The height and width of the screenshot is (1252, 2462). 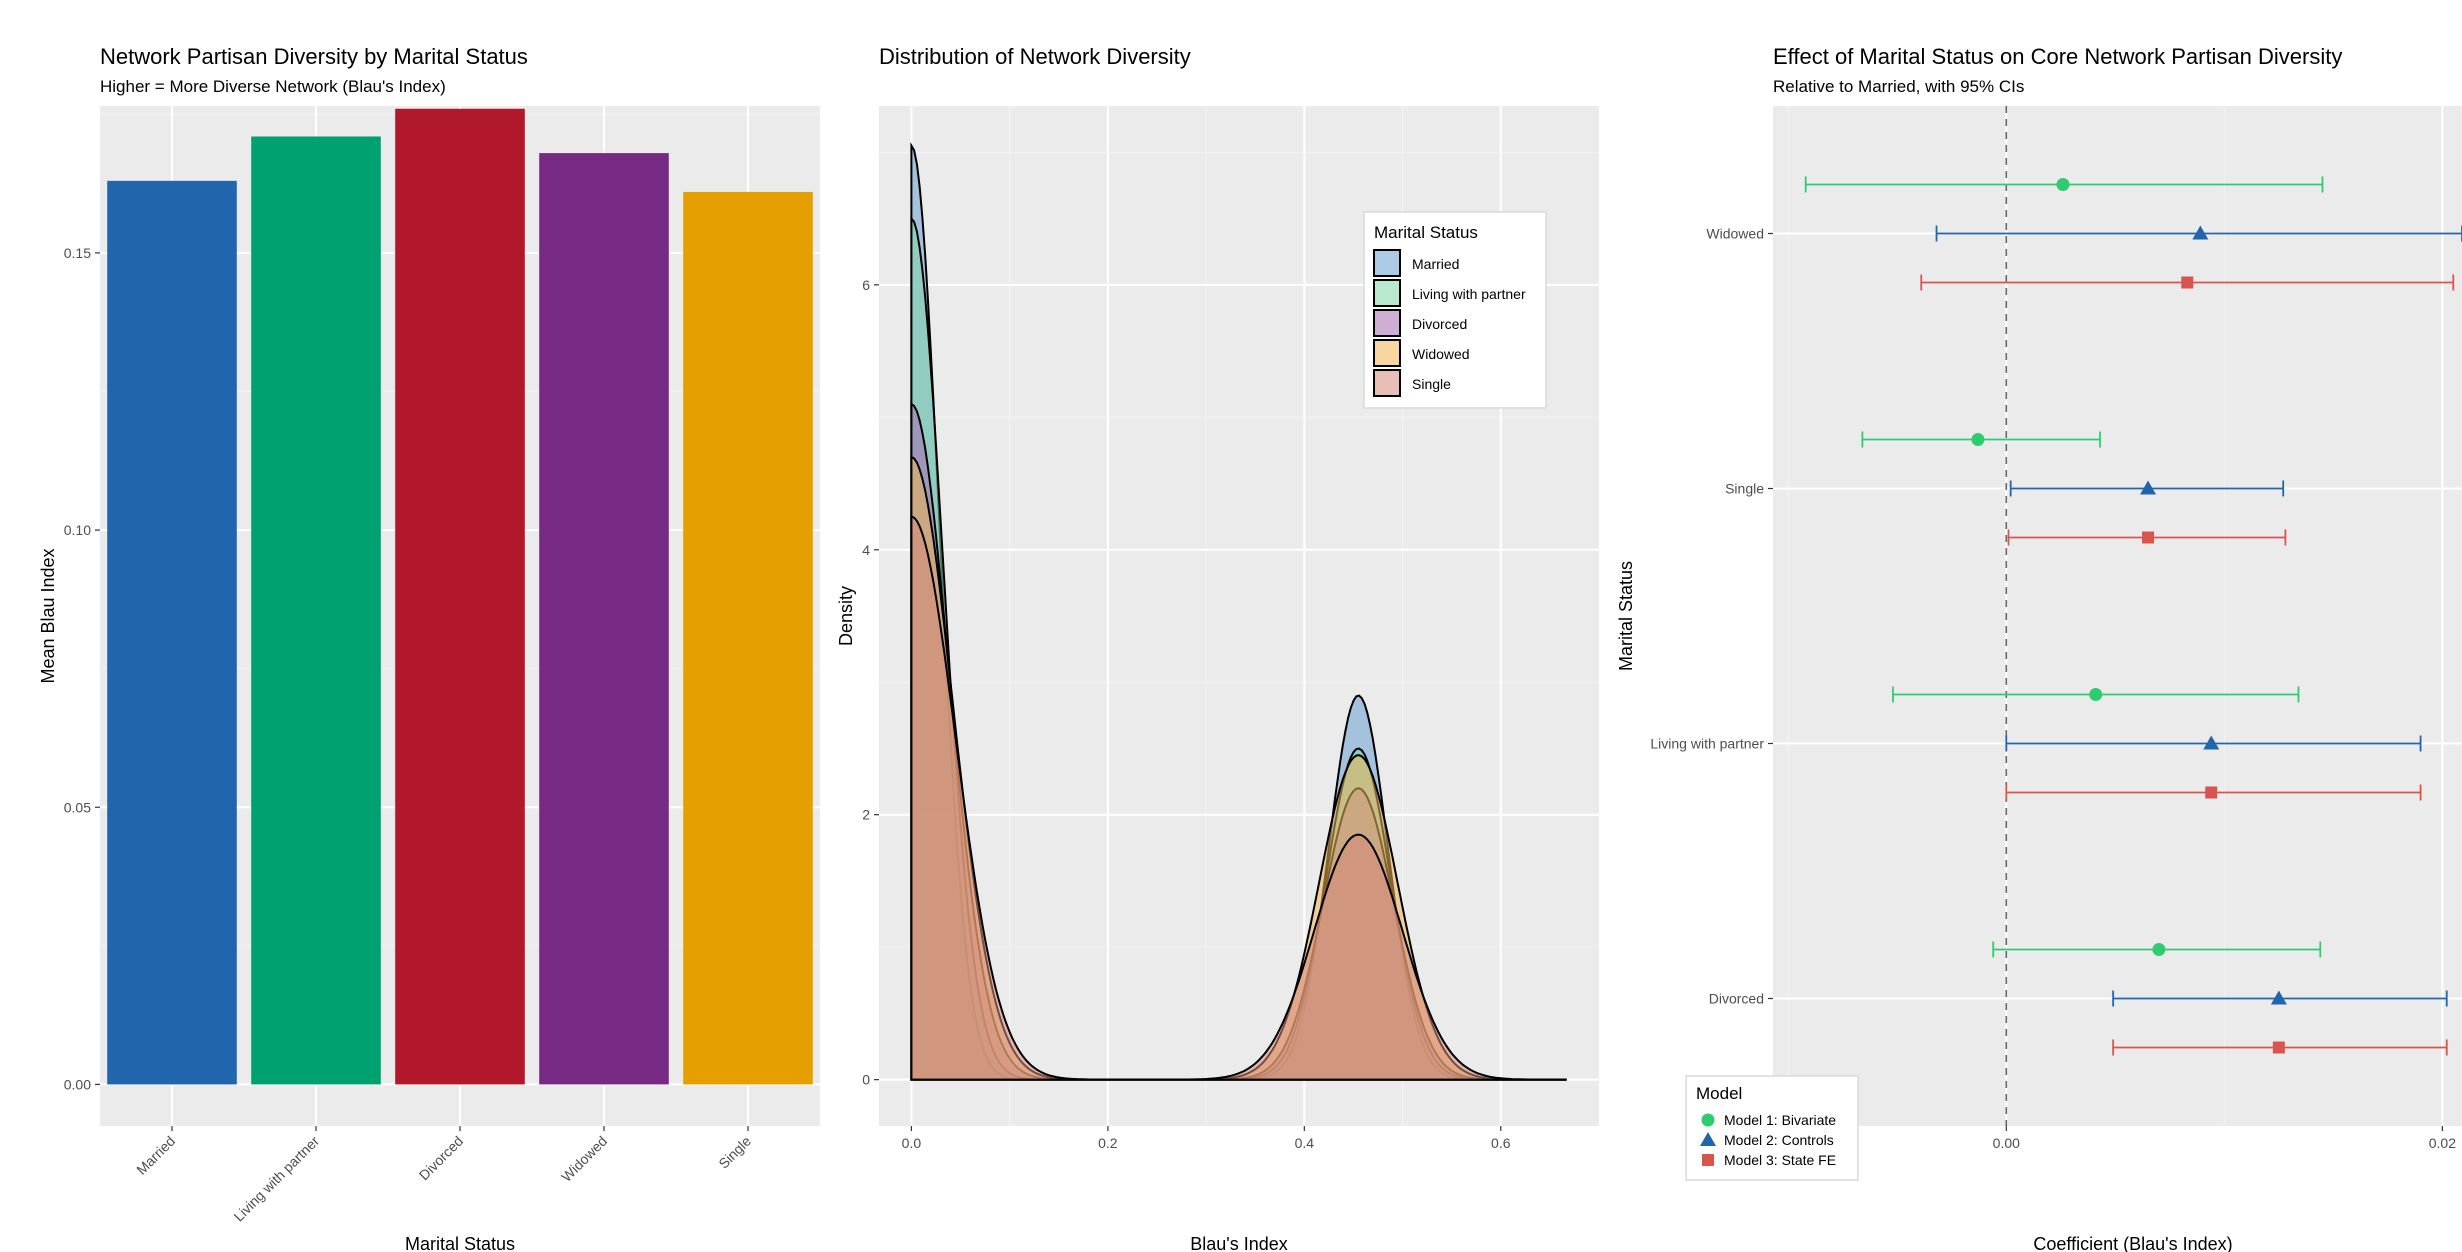 What do you see at coordinates (748, 638) in the screenshot?
I see `bar-single` at bounding box center [748, 638].